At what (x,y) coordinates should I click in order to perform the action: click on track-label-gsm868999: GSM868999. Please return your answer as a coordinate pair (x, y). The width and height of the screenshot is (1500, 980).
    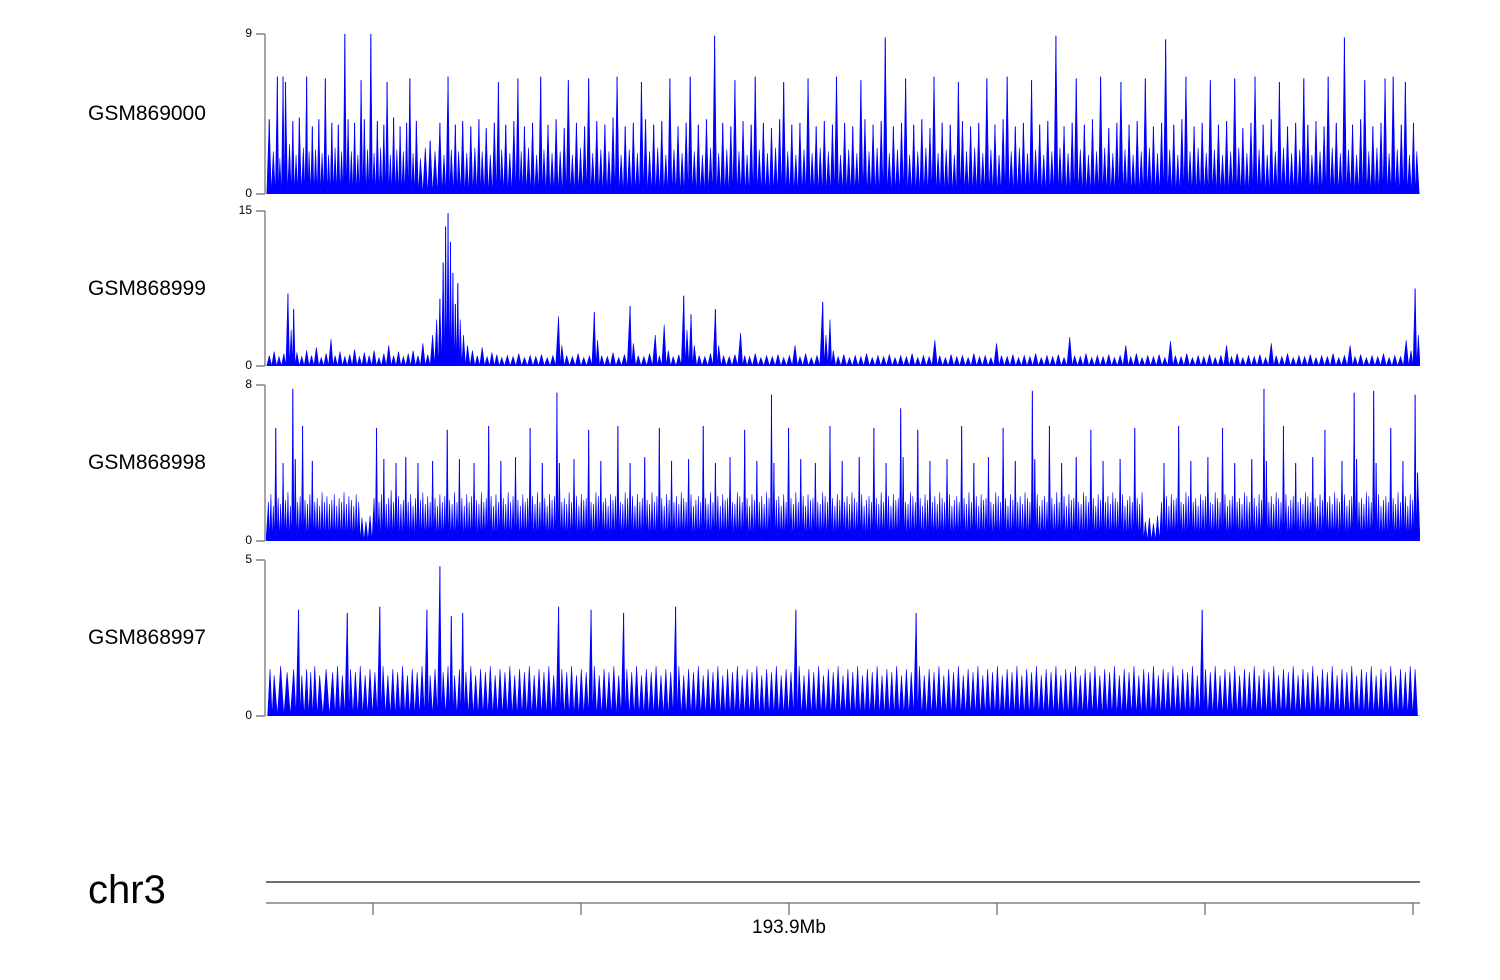
    Looking at the image, I should click on (147, 288).